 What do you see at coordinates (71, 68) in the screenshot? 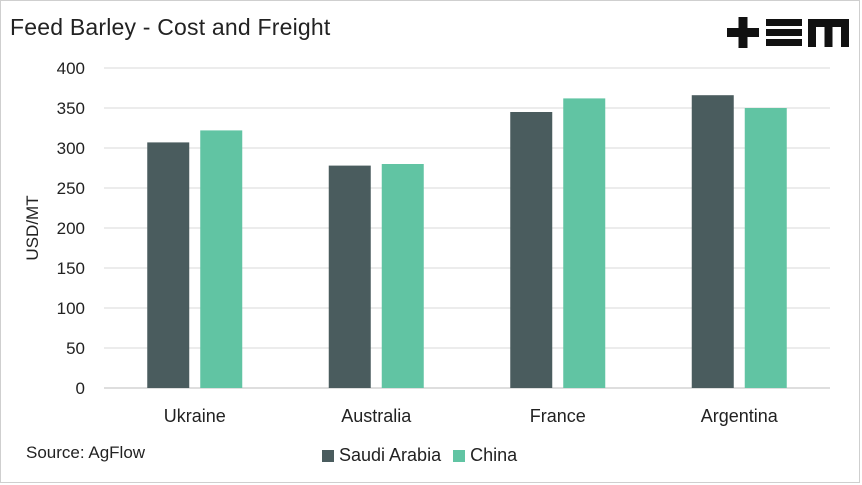
I see `y-tick-label: 400` at bounding box center [71, 68].